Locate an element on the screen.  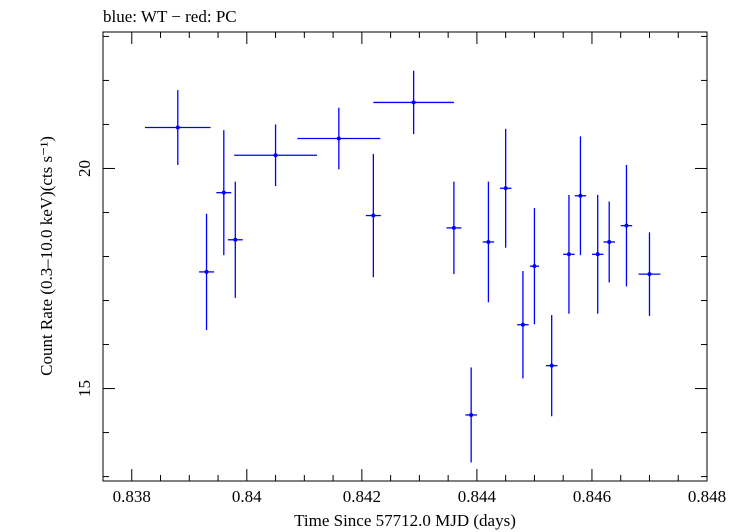
x-axis-label: Time Since 57712.0 MJD (days) is located at coordinates (405, 520).